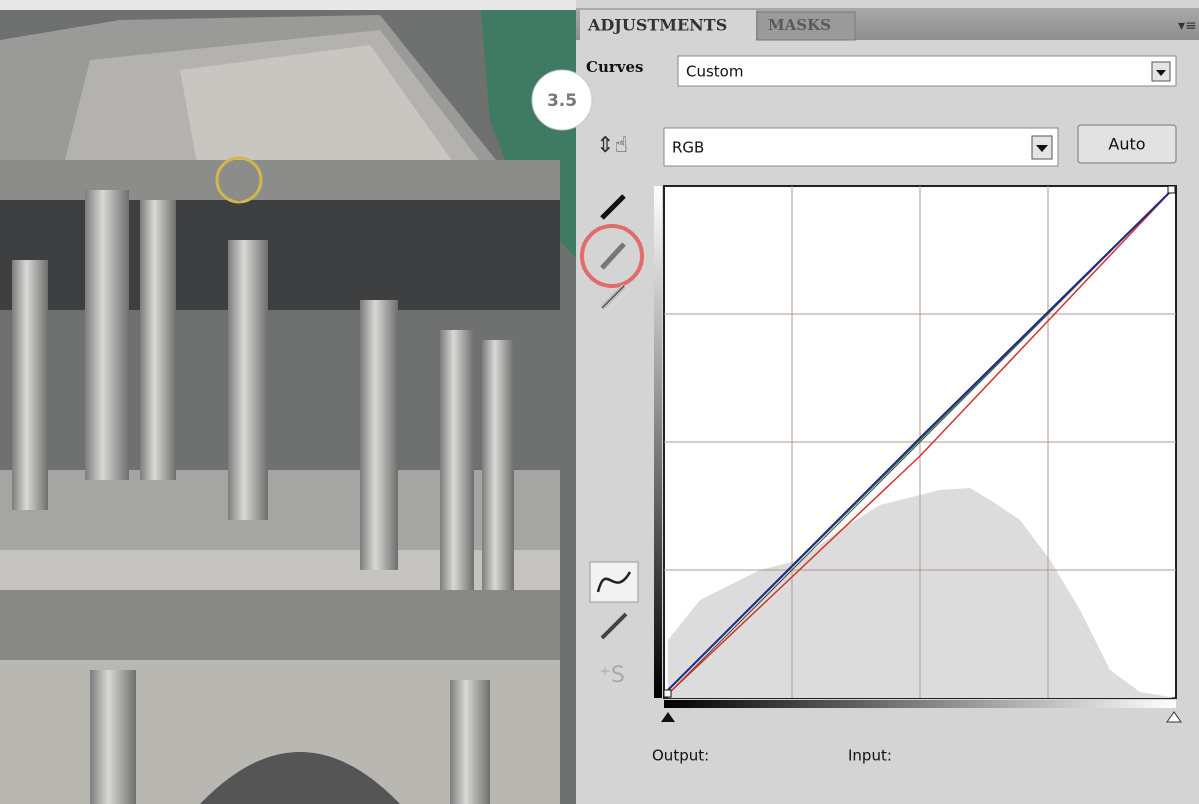 The width and height of the screenshot is (1199, 804). I want to click on sample-marker, so click(239, 180).